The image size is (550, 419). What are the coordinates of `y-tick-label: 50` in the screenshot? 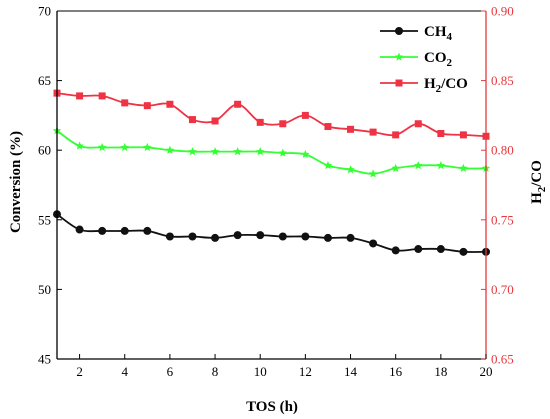 It's located at (44, 289).